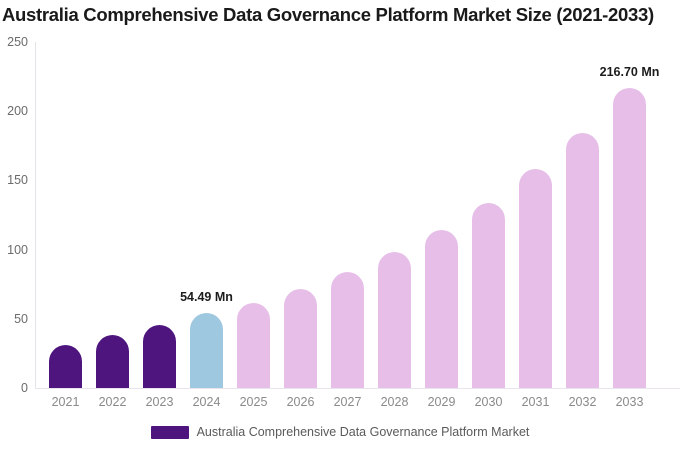 The image size is (680, 450). What do you see at coordinates (394, 320) in the screenshot?
I see `bar-2028` at bounding box center [394, 320].